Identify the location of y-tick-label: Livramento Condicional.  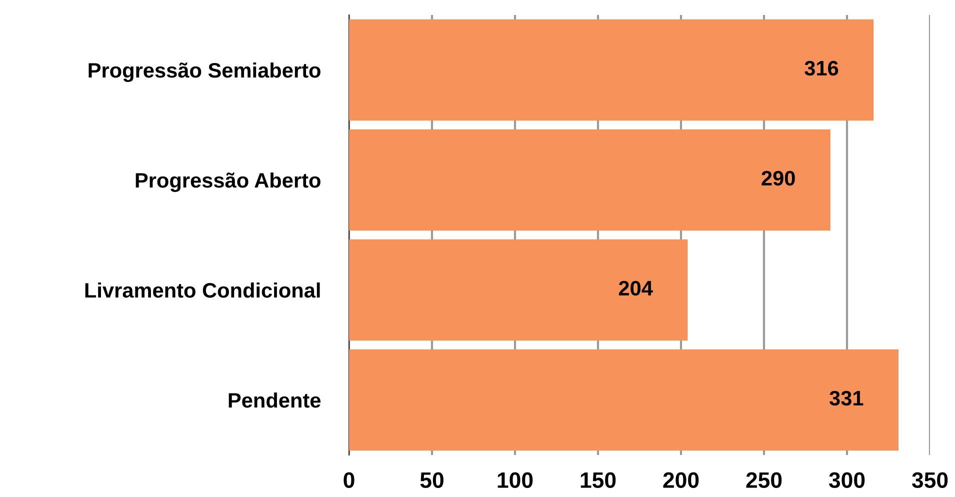
(202, 290).